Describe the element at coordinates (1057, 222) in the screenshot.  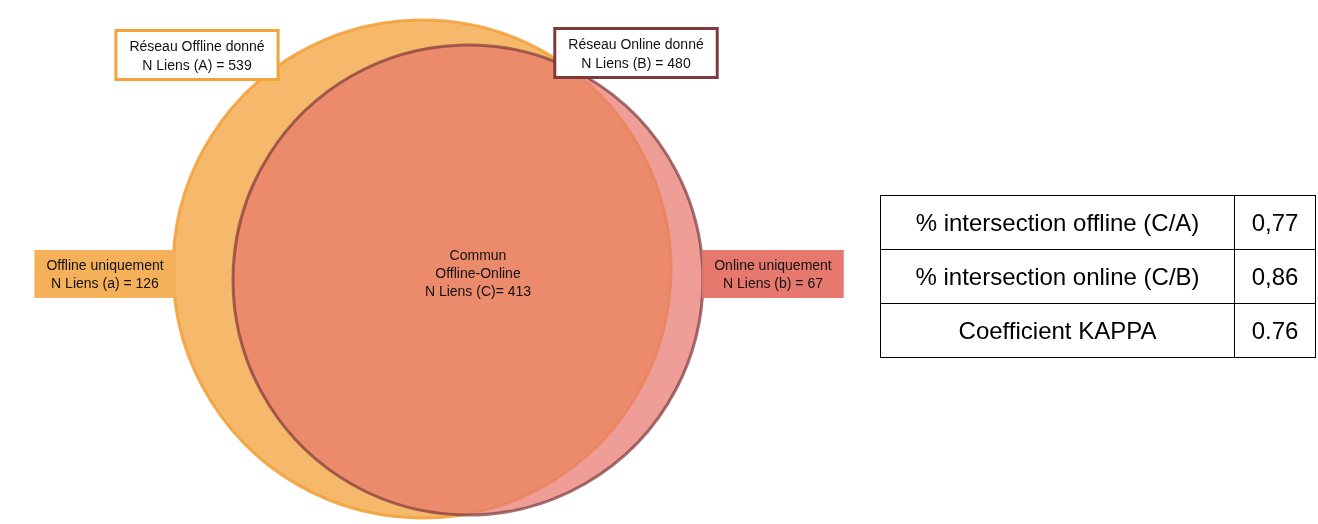
I see `category-label: % intersection offline (C/A)` at that location.